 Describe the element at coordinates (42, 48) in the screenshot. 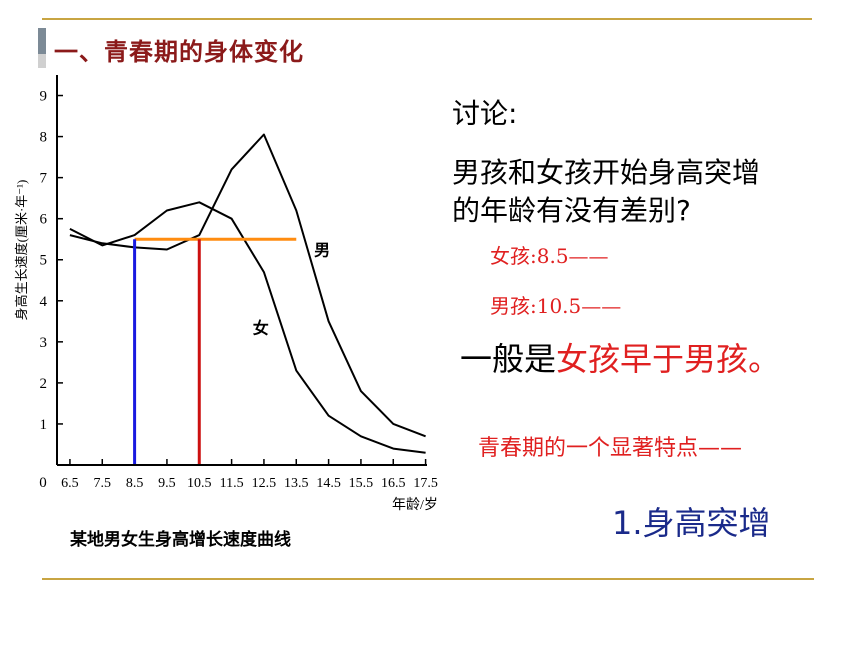

I see `title-accent-bar` at that location.